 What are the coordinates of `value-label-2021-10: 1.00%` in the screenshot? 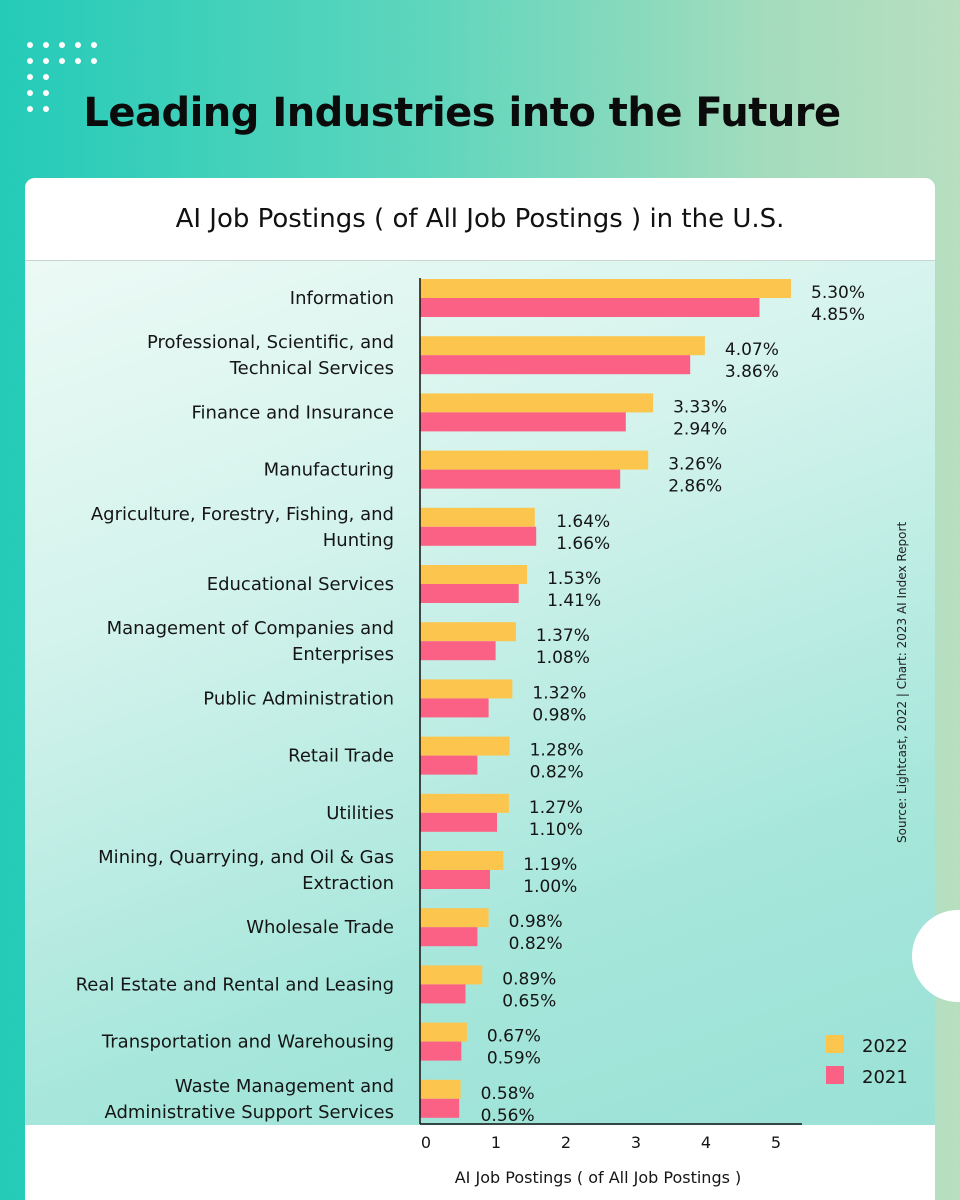 It's located at (550, 887).